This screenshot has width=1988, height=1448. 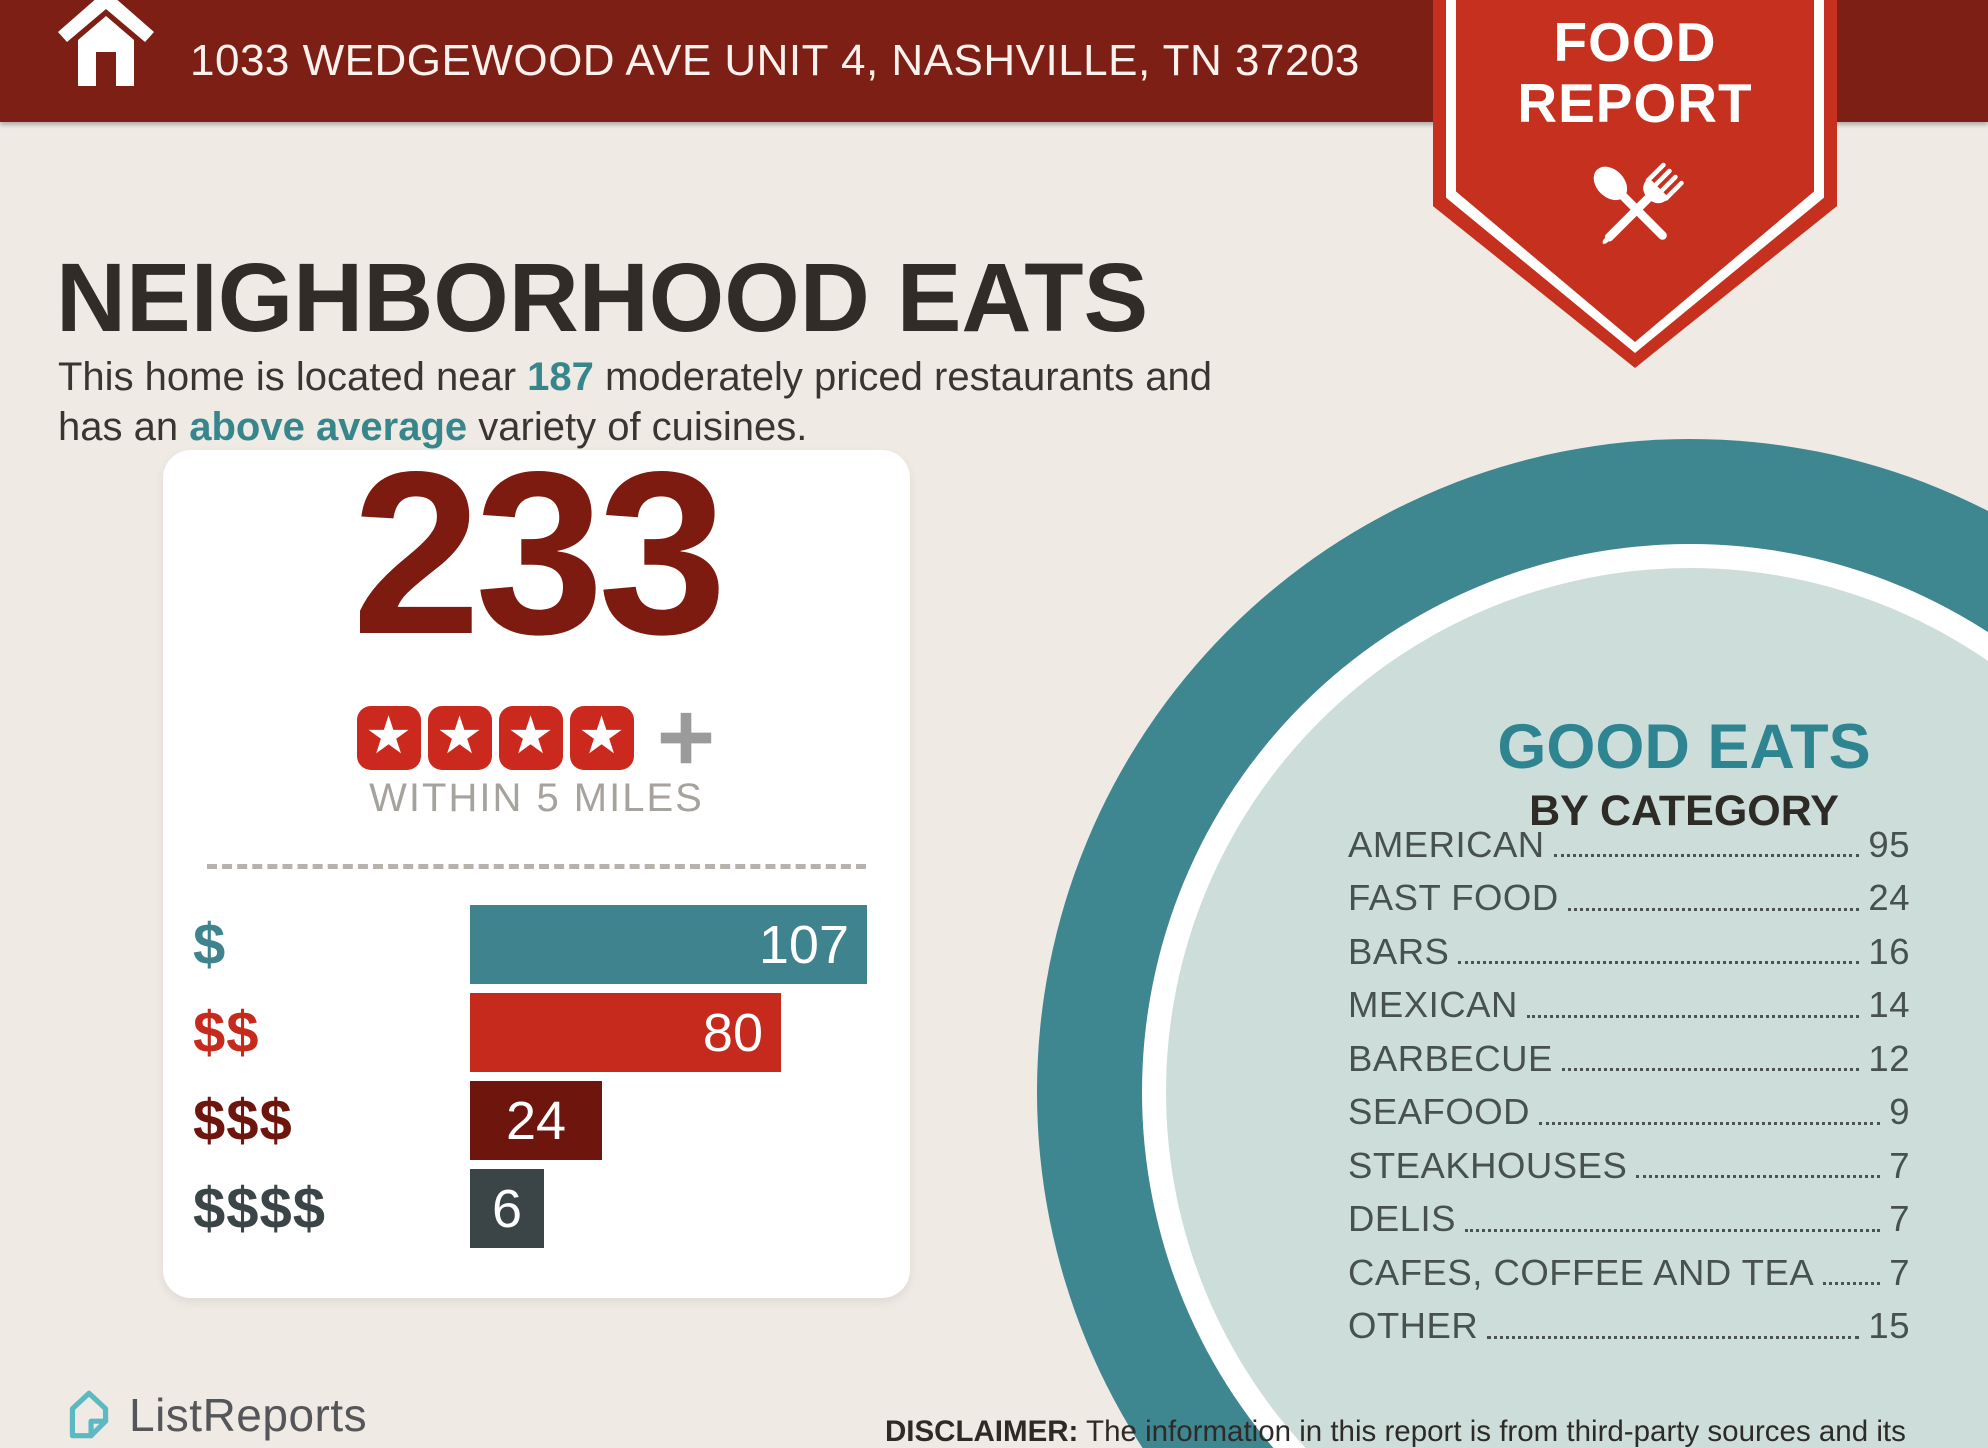 What do you see at coordinates (1629, 899) in the screenshot?
I see `list-item: FAST FOOD 24` at bounding box center [1629, 899].